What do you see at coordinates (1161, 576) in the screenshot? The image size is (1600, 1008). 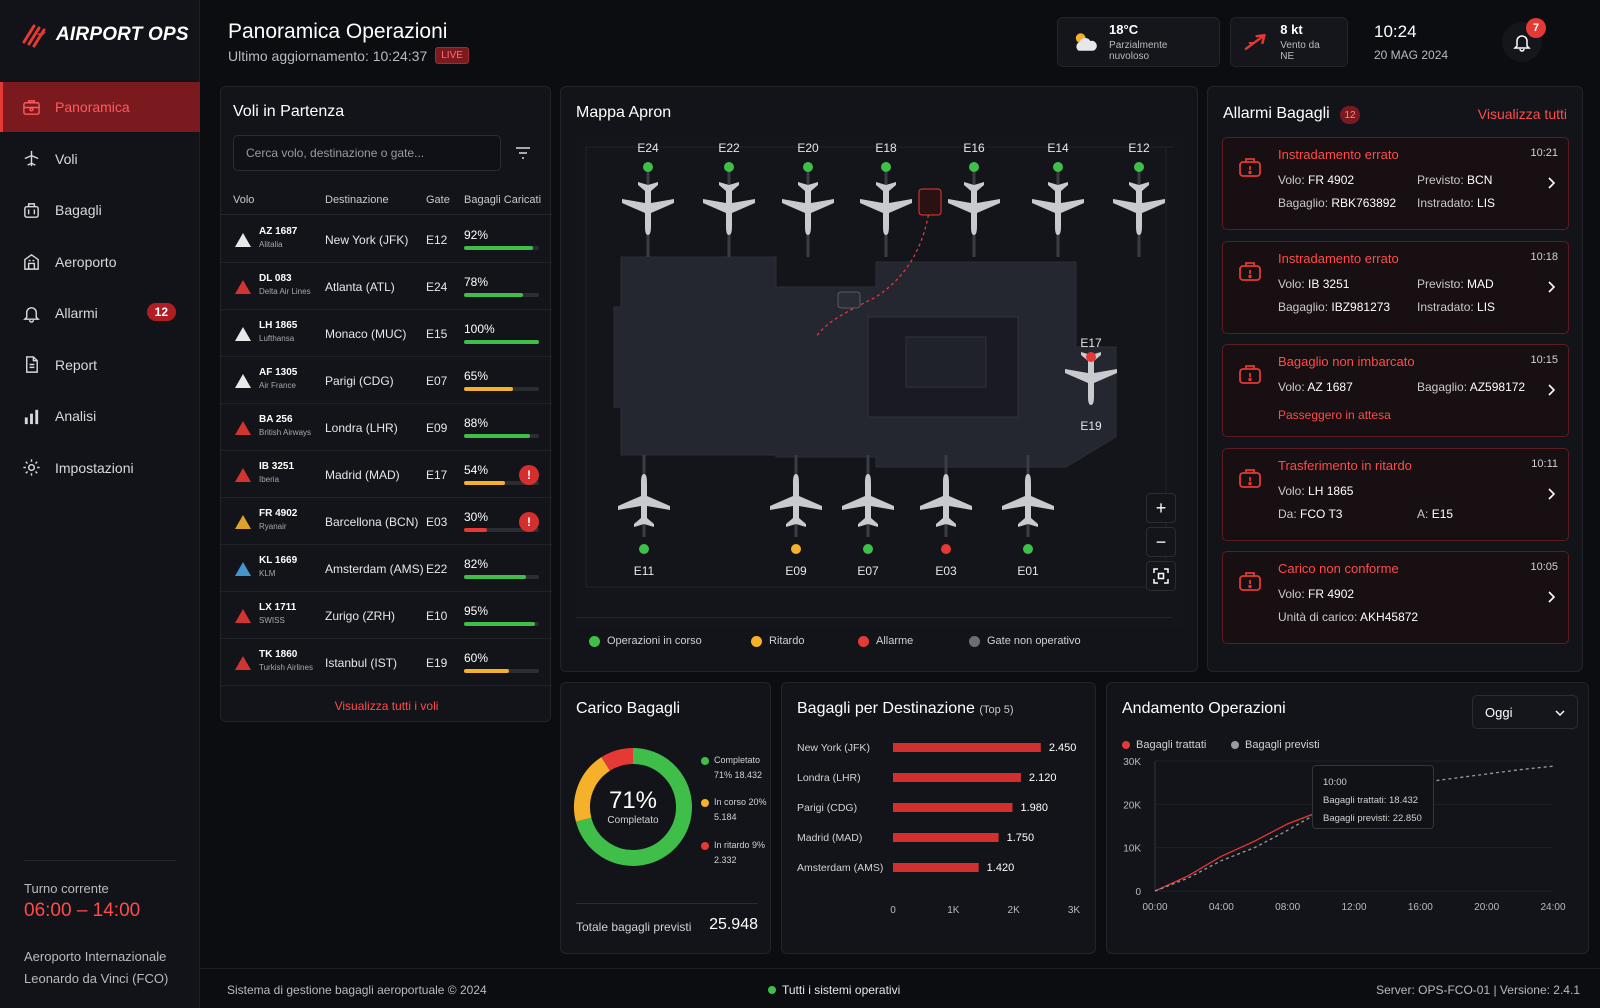 I see `fit-view-button` at bounding box center [1161, 576].